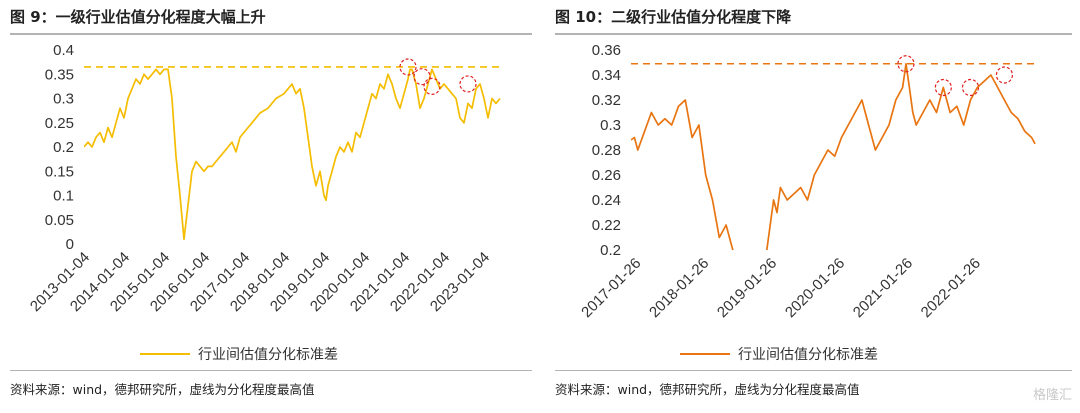 This screenshot has height=413, width=1080. Describe the element at coordinates (707, 389) in the screenshot. I see `source-note-right: 资料来源：wind，德邦研究所，虚线为分化程度最高值` at that location.